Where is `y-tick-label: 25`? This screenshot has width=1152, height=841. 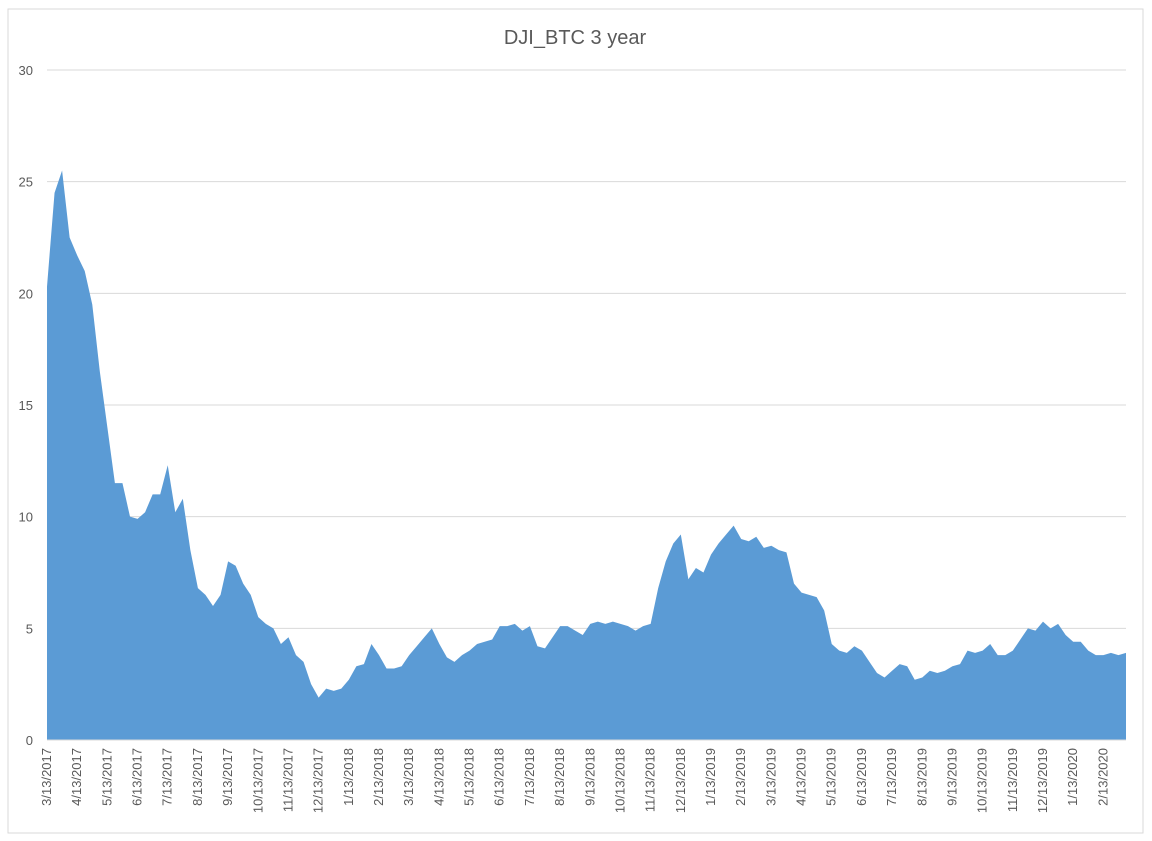 y-tick-label: 25 is located at coordinates (26, 182).